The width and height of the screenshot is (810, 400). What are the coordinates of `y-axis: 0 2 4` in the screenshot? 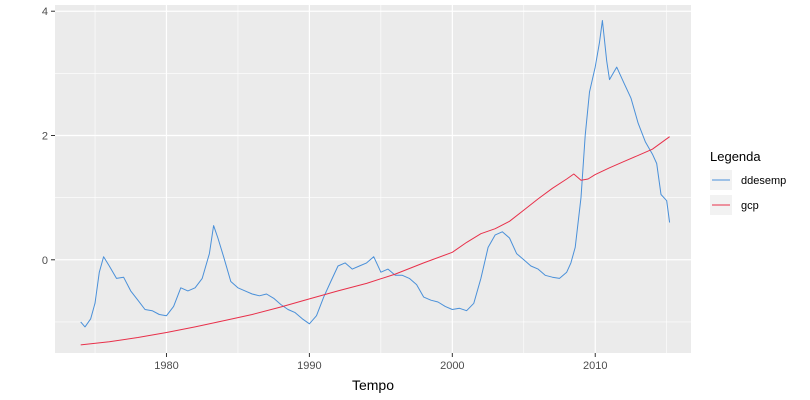 It's located at (48, 136).